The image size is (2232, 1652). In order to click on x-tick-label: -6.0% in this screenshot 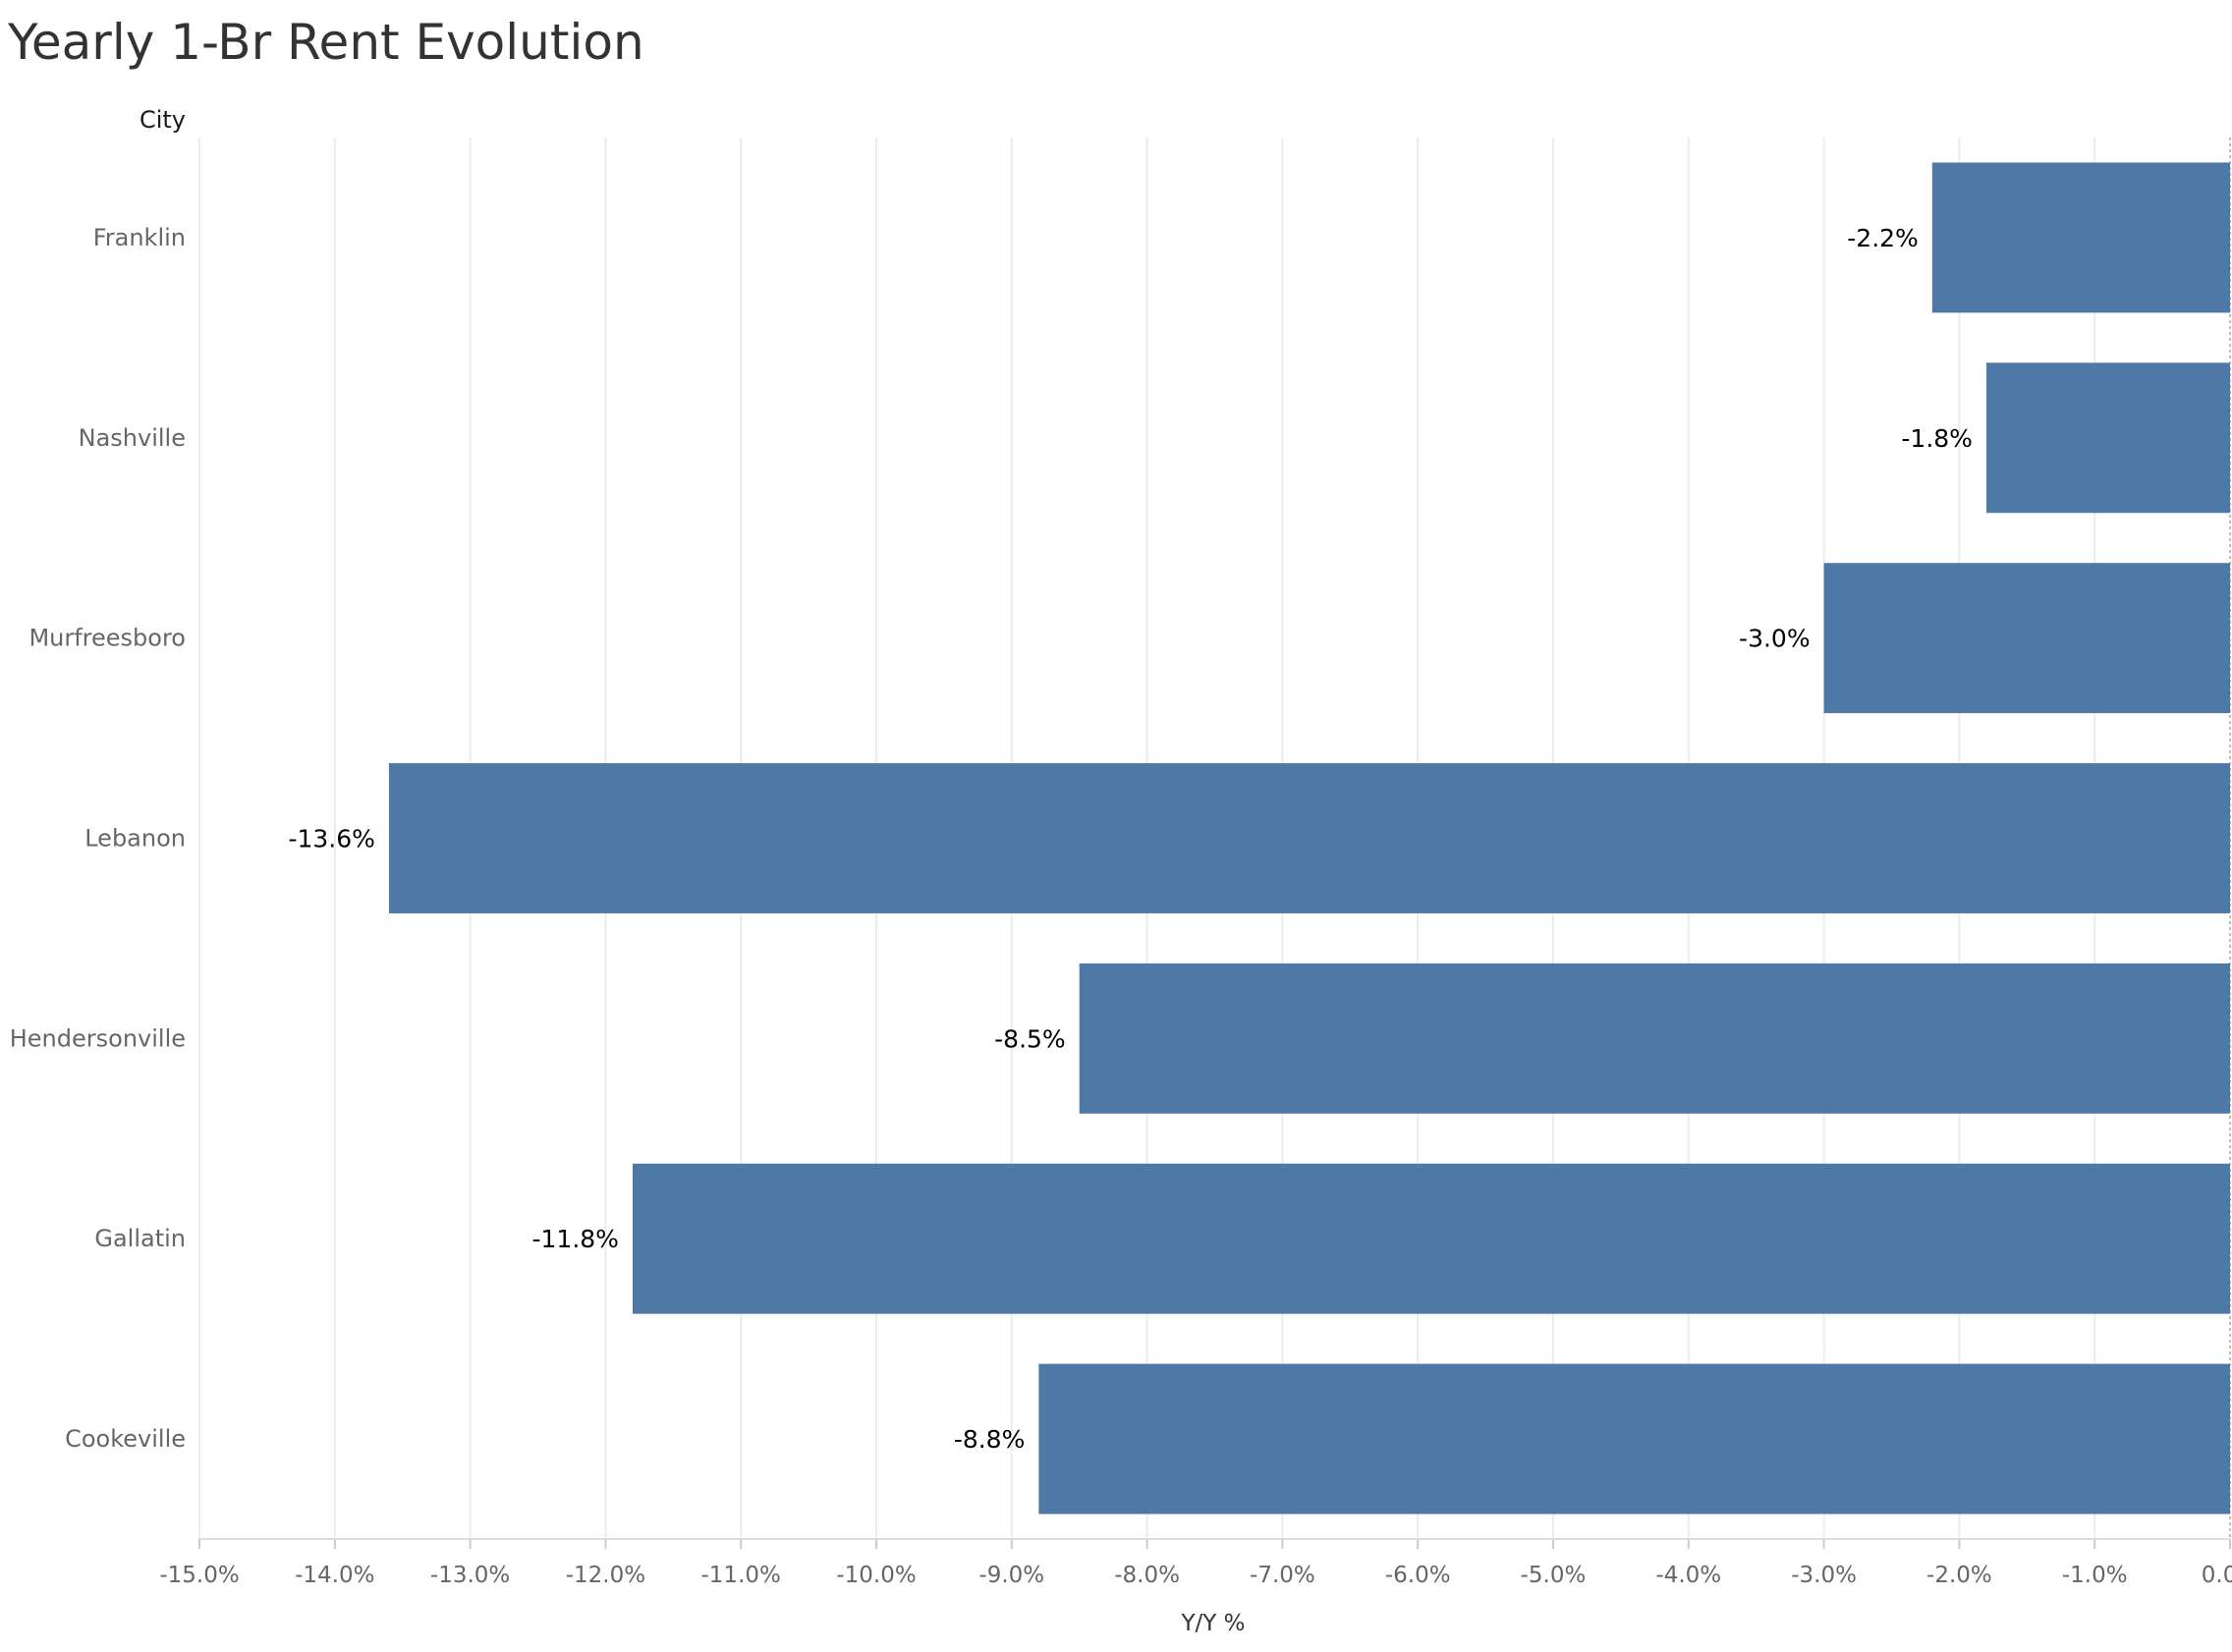, I will do `click(1418, 1575)`.